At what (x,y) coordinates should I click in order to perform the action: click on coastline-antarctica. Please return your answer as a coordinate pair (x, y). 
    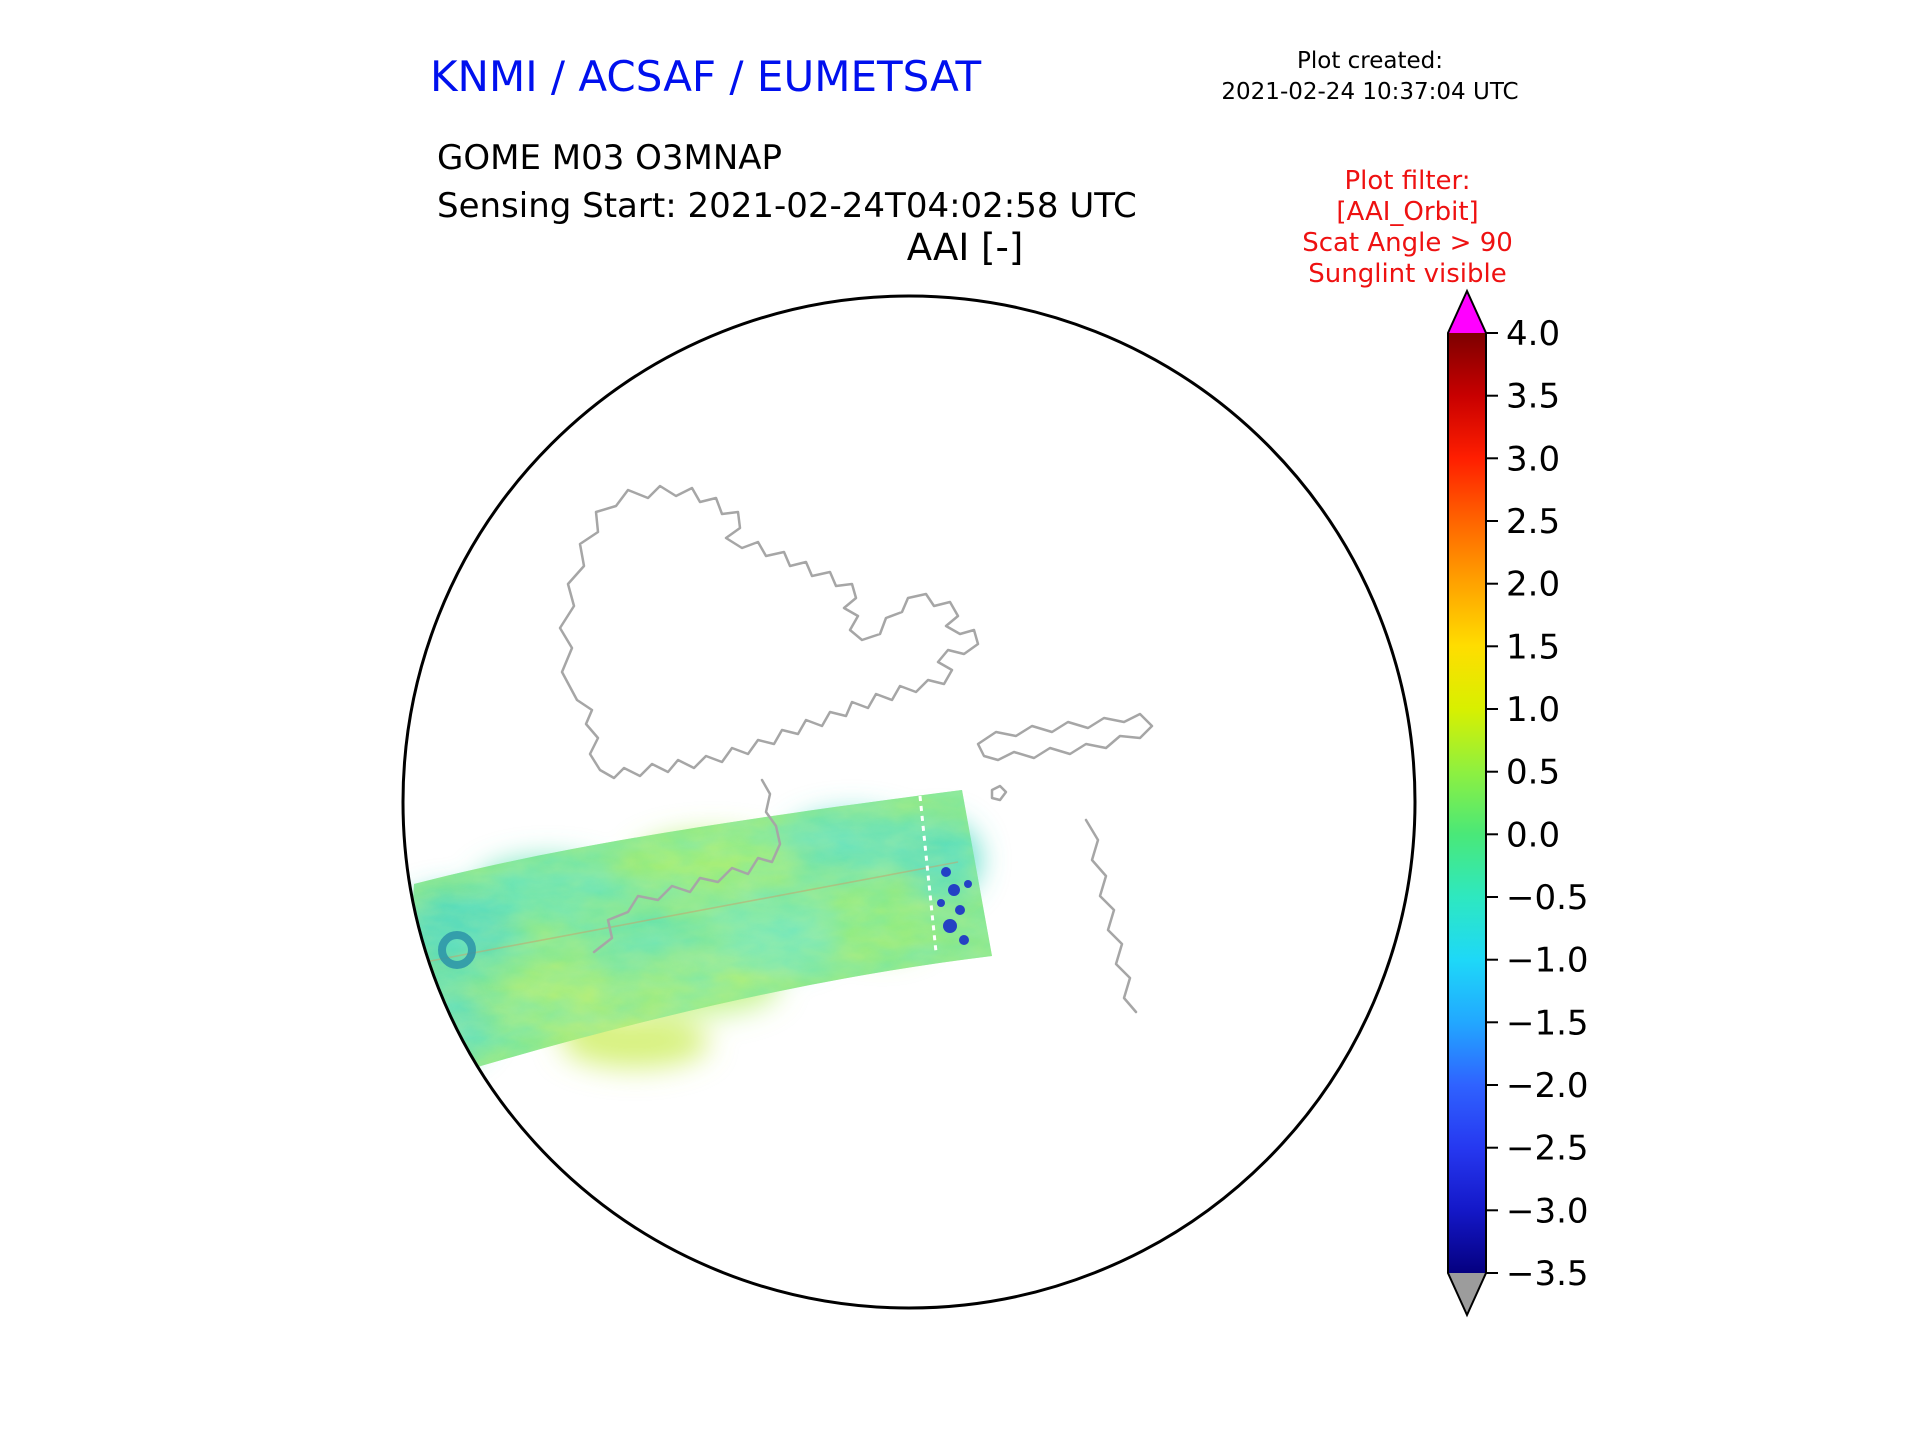
    Looking at the image, I should click on (769, 632).